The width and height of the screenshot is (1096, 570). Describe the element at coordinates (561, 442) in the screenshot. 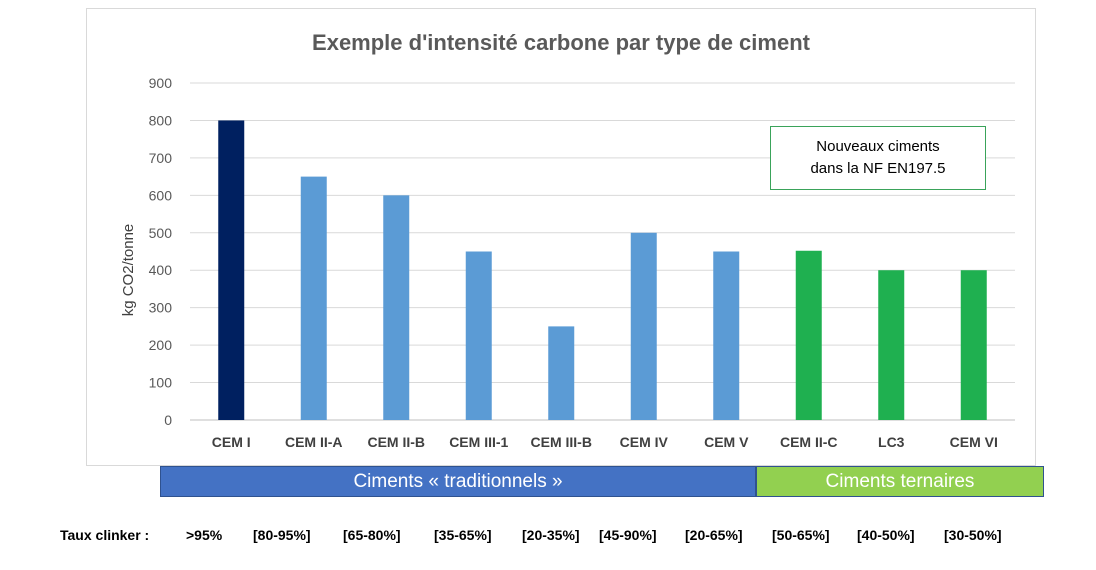

I see `x-category-label: CEM III-B` at that location.